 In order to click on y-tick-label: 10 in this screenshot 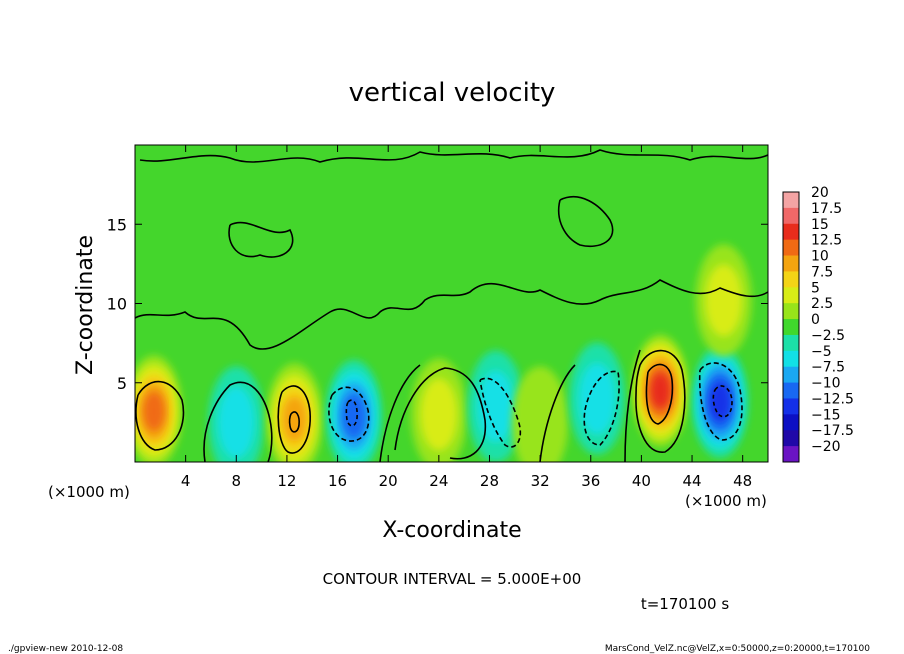, I will do `click(117, 304)`.